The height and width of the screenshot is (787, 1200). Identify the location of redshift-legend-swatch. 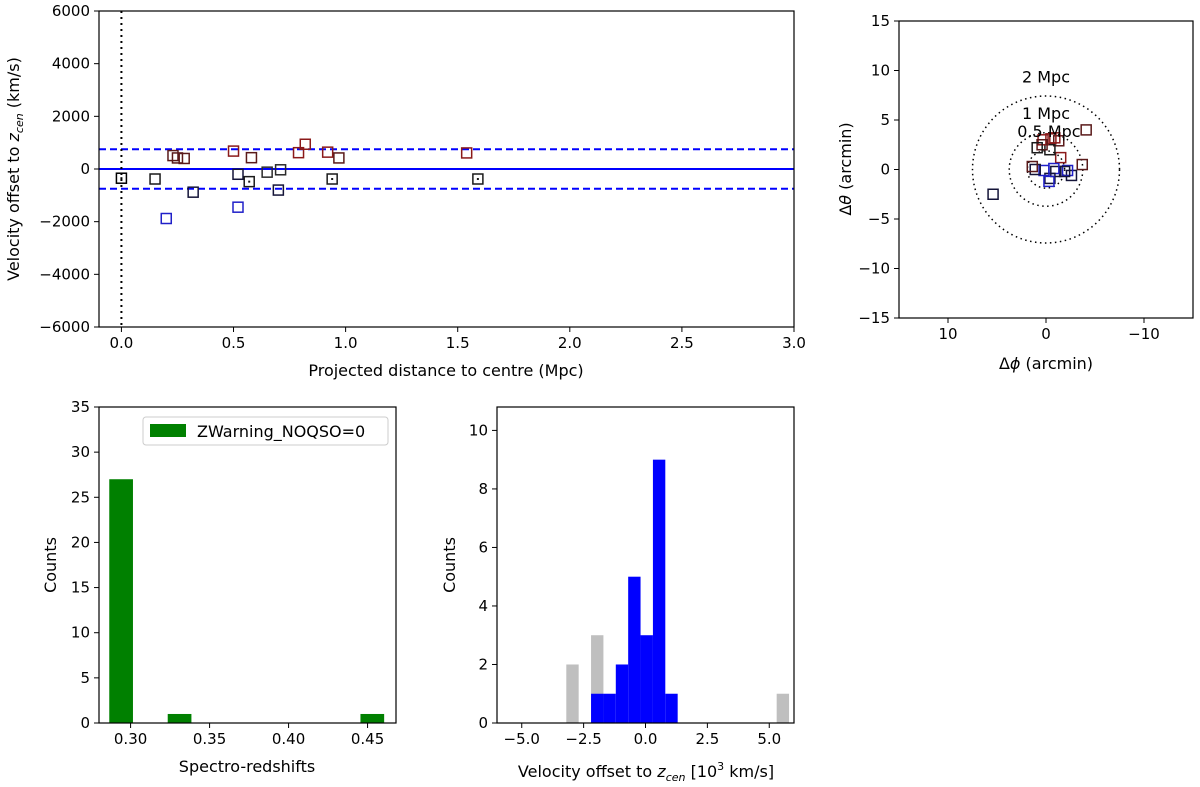
(168, 430).